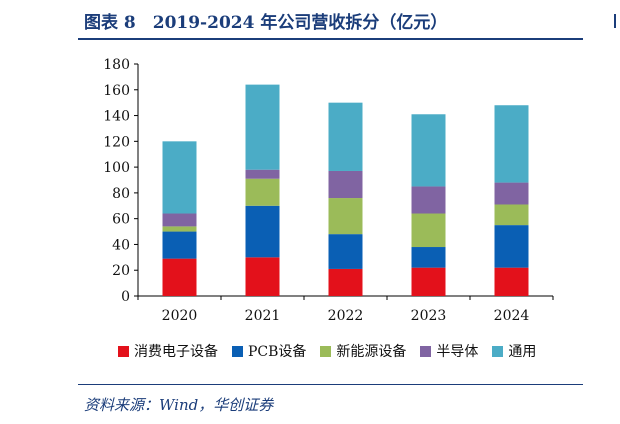 This screenshot has height=424, width=620. I want to click on title-rule, so click(330, 39).